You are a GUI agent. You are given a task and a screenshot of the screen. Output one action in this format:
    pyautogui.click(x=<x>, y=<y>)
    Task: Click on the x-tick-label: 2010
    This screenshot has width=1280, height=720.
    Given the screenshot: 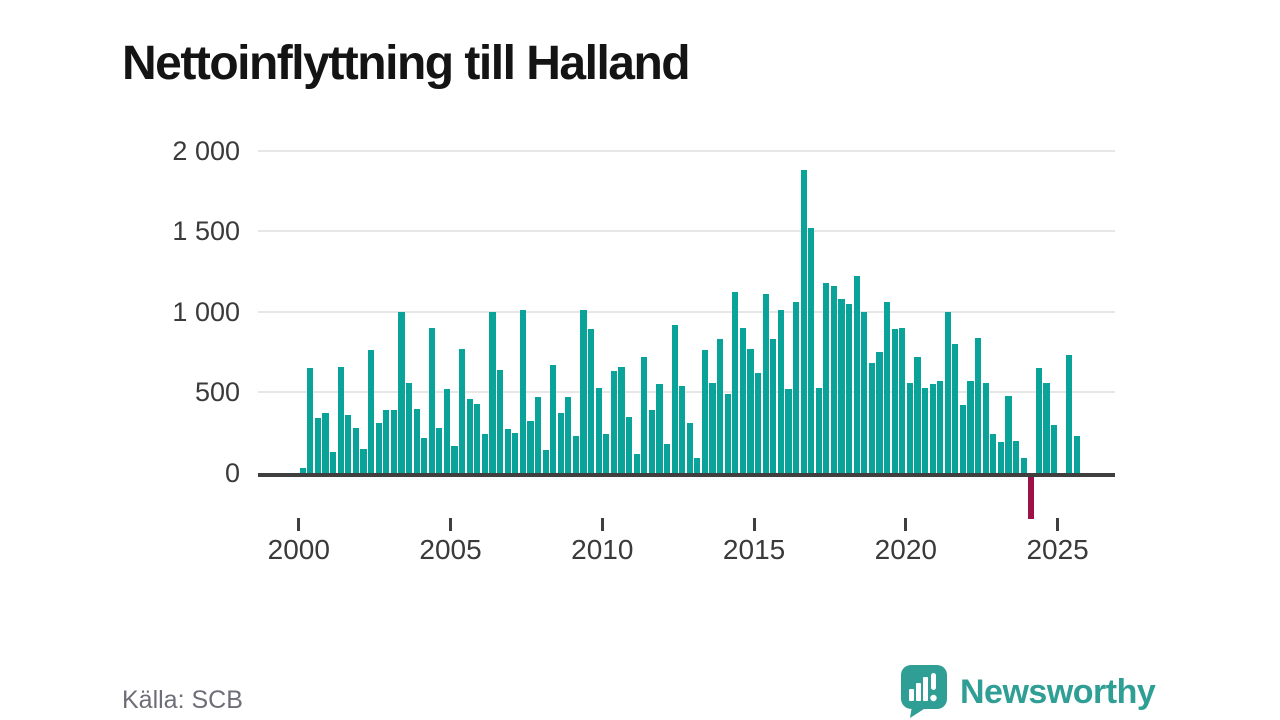 What is the action you would take?
    pyautogui.click(x=602, y=549)
    